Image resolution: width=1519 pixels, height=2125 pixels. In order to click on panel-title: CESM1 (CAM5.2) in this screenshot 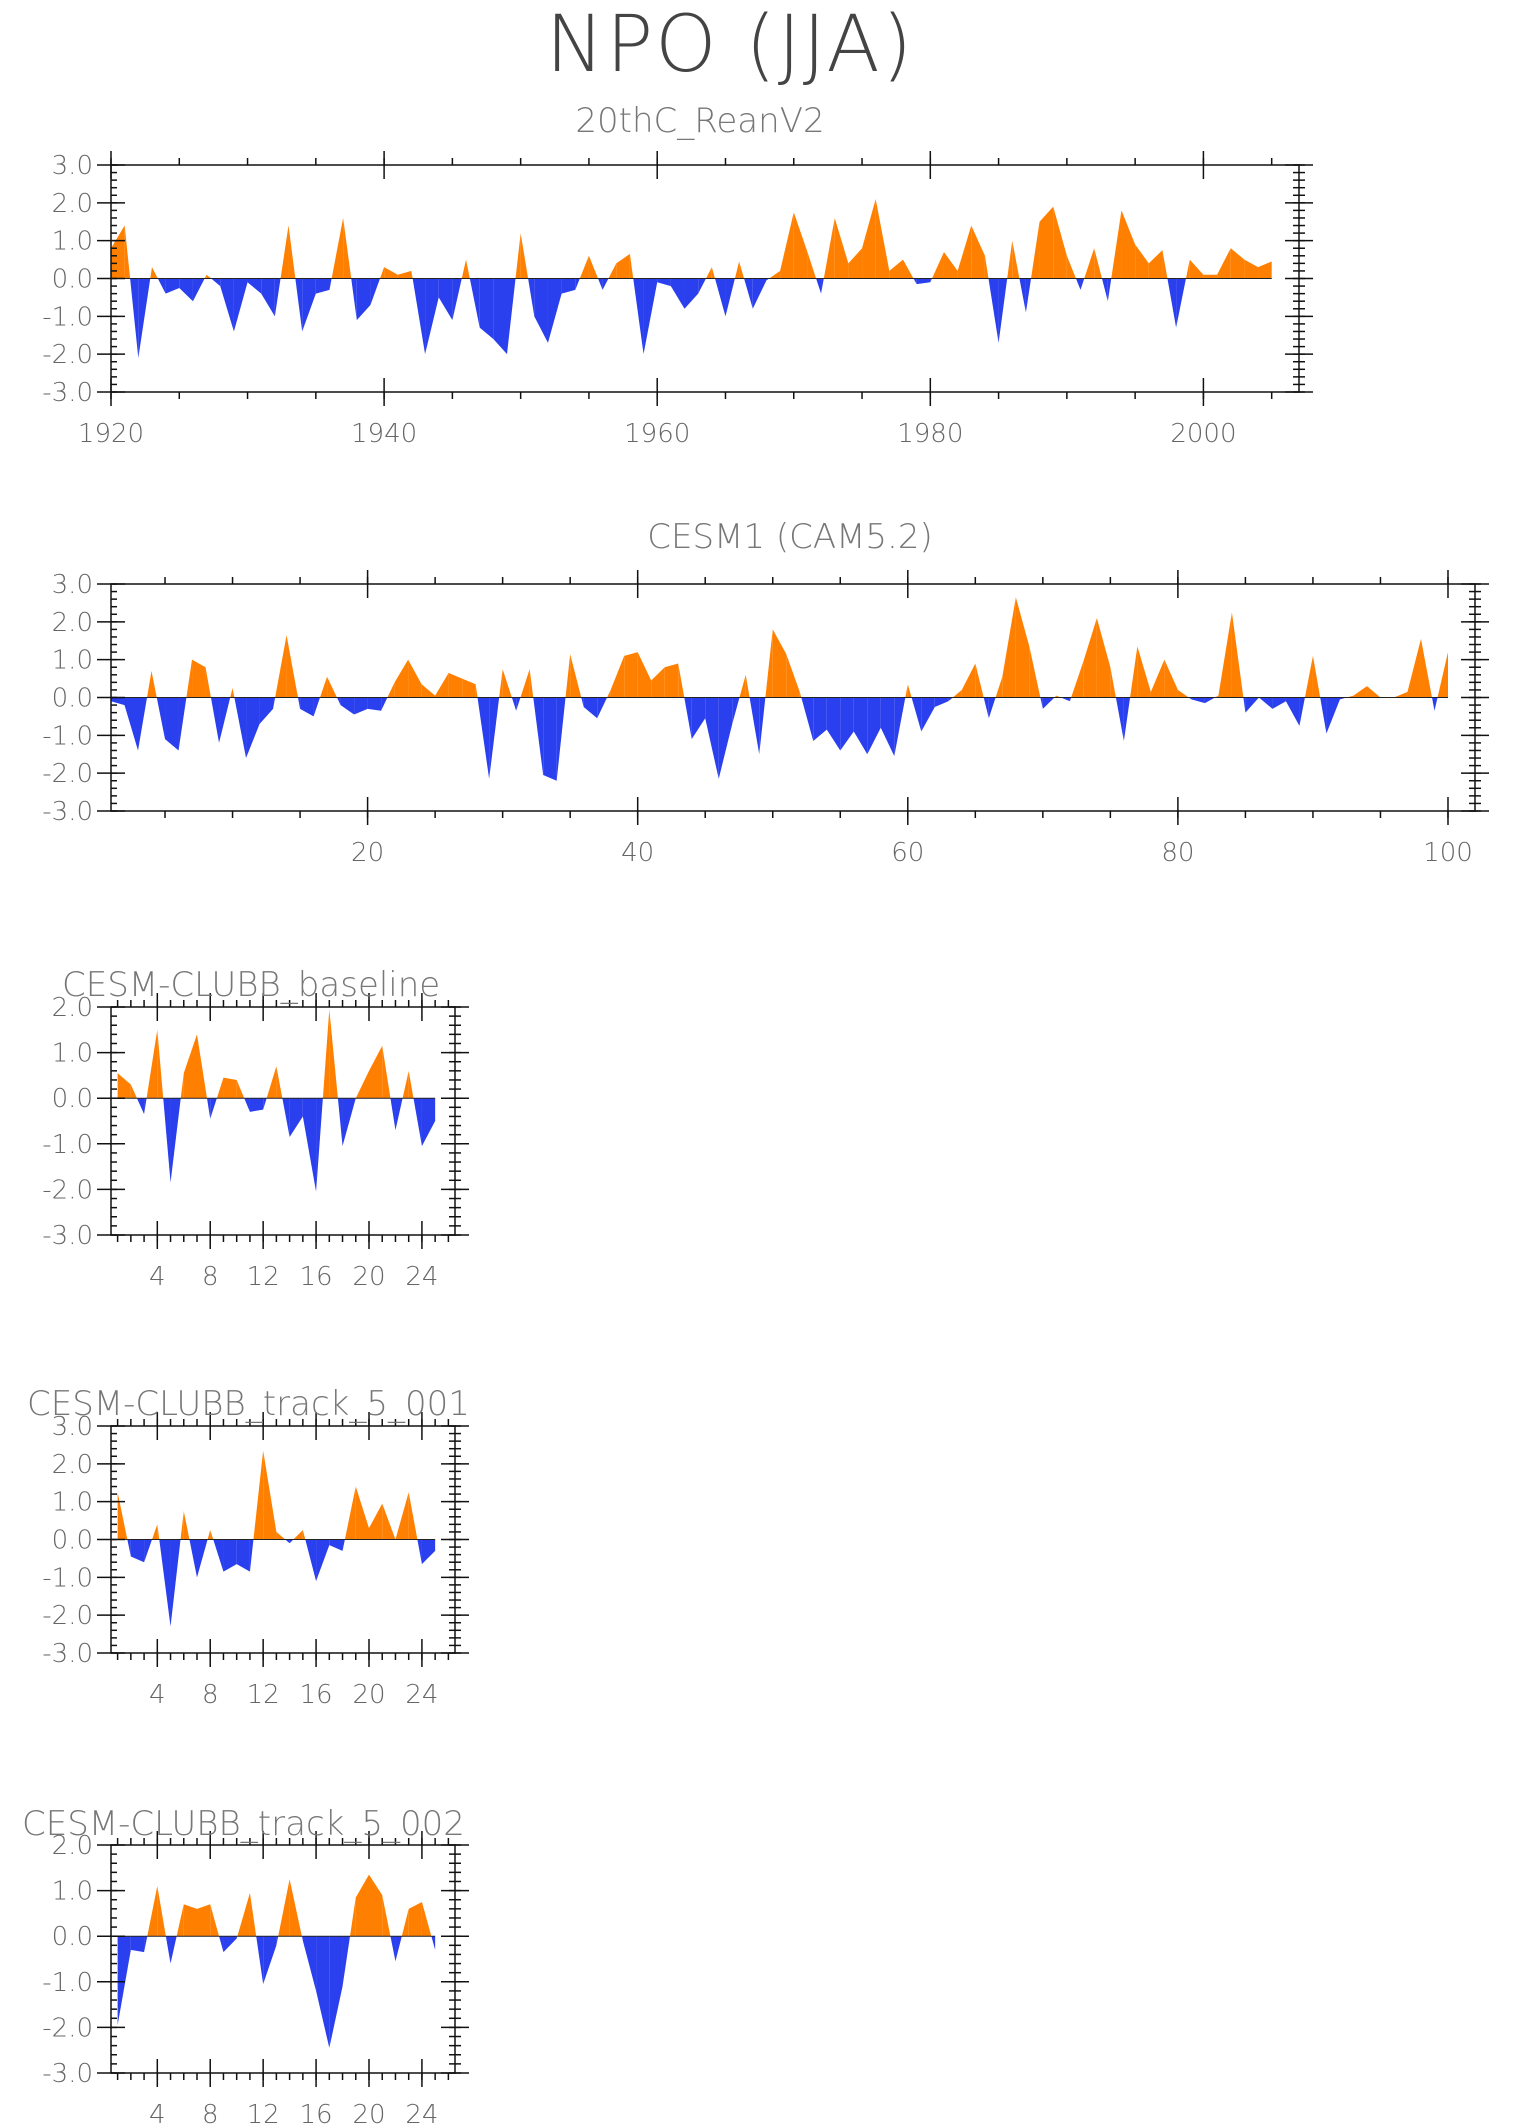, I will do `click(790, 537)`.